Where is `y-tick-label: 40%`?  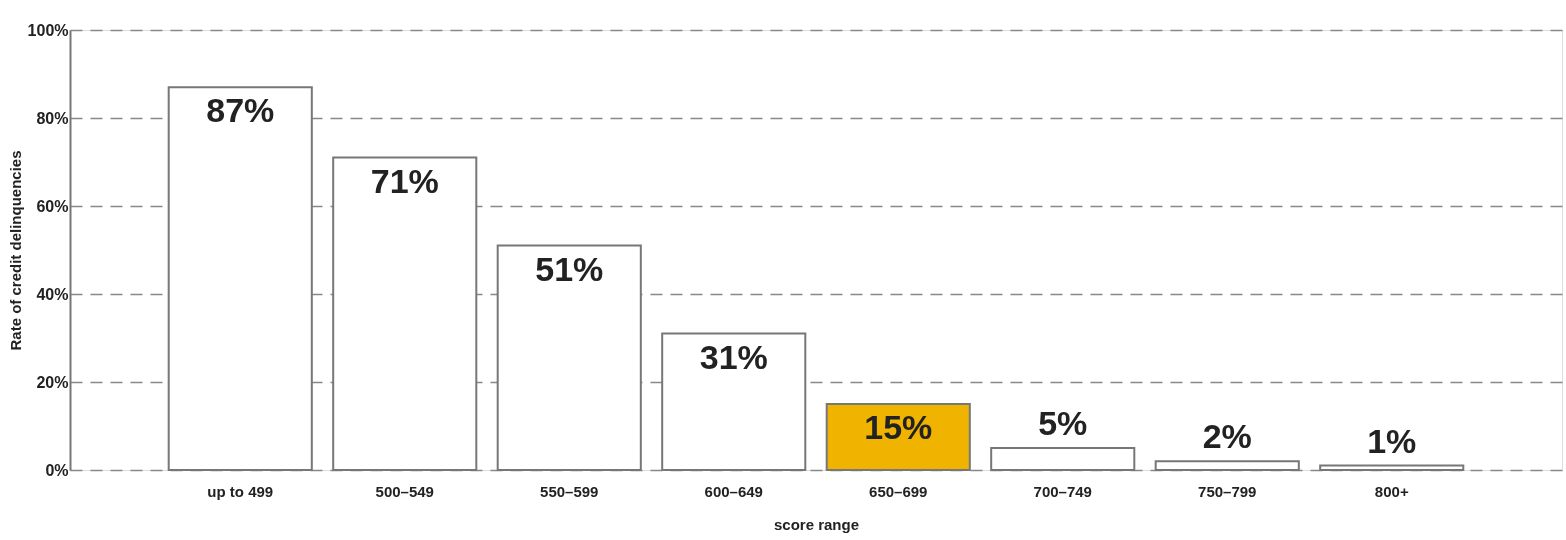
y-tick-label: 40% is located at coordinates (52, 294).